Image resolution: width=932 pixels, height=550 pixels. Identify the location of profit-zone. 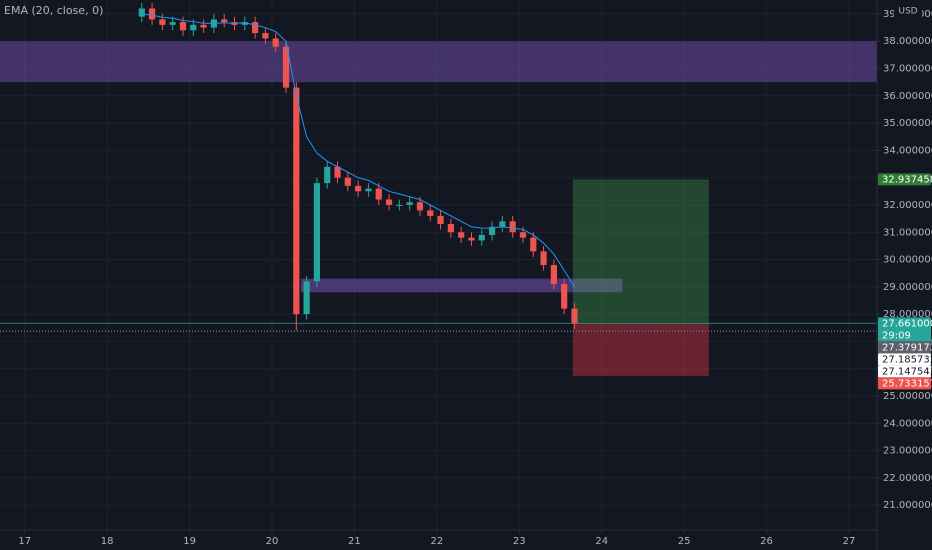
(640, 251).